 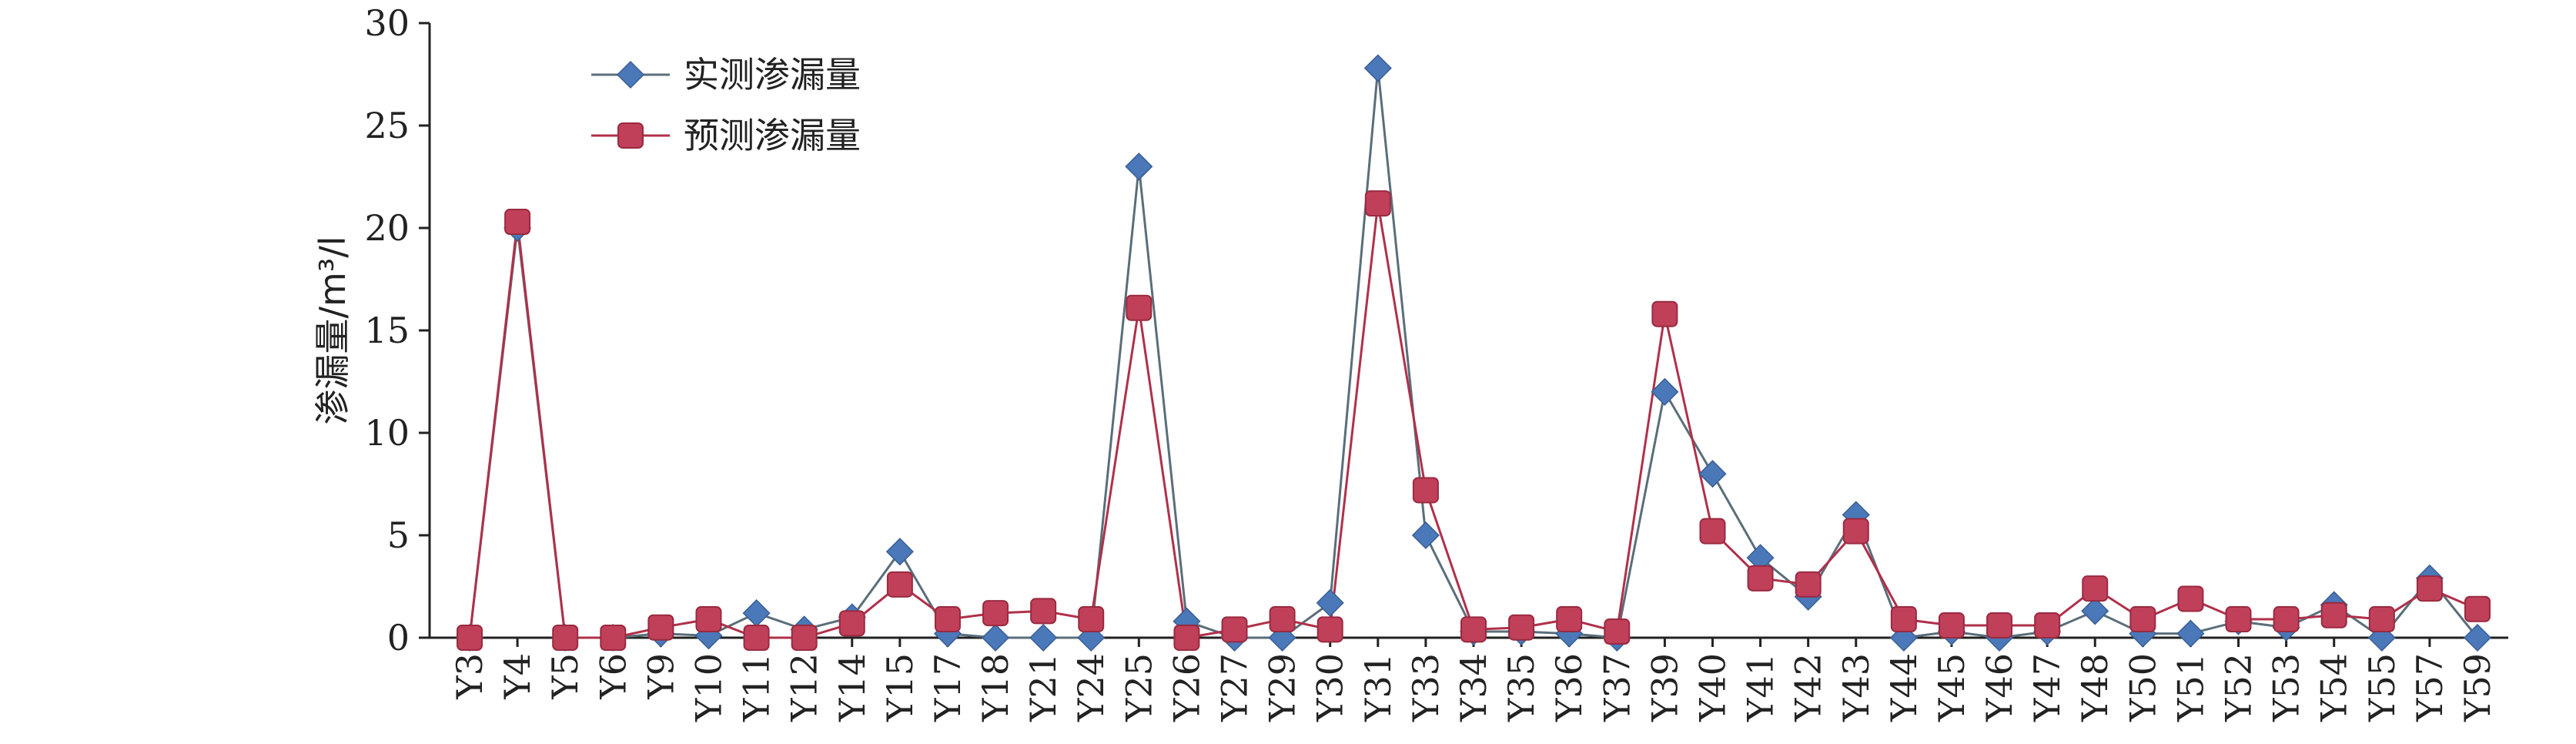 I want to click on x-tick-label: Y25, so click(x=1139, y=687).